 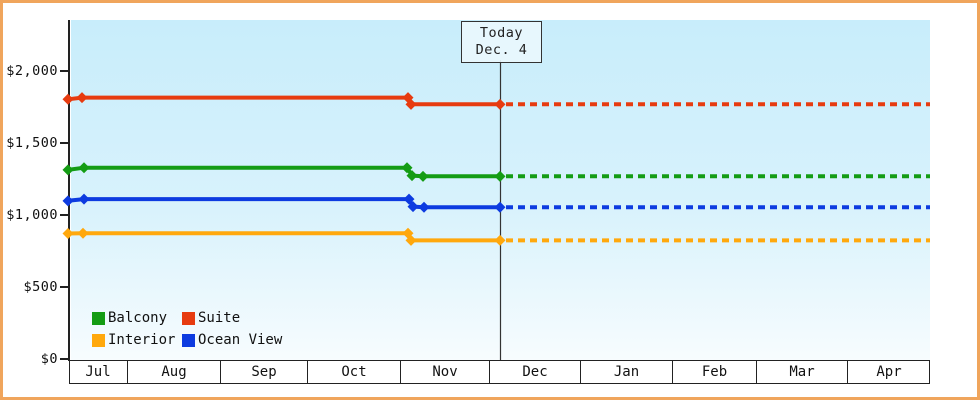 I want to click on series-line-balcony, so click(x=283, y=172).